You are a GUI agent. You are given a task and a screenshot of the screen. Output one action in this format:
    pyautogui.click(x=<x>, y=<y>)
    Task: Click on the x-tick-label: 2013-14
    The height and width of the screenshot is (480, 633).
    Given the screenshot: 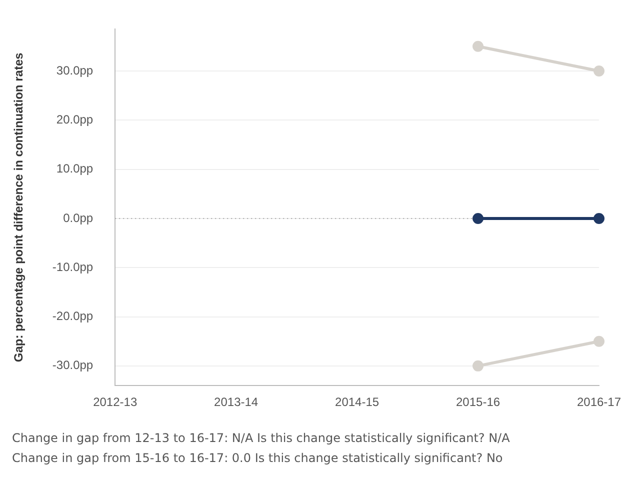 What is the action you would take?
    pyautogui.click(x=236, y=402)
    